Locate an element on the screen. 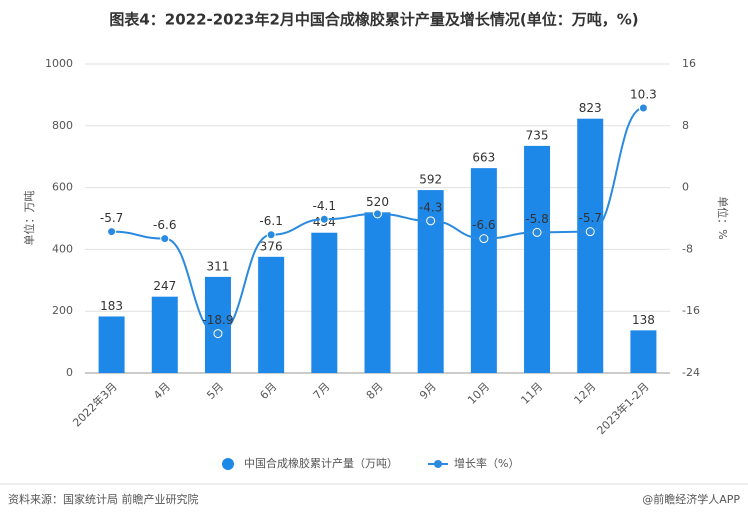  line-value-label: 10.3 is located at coordinates (643, 95).